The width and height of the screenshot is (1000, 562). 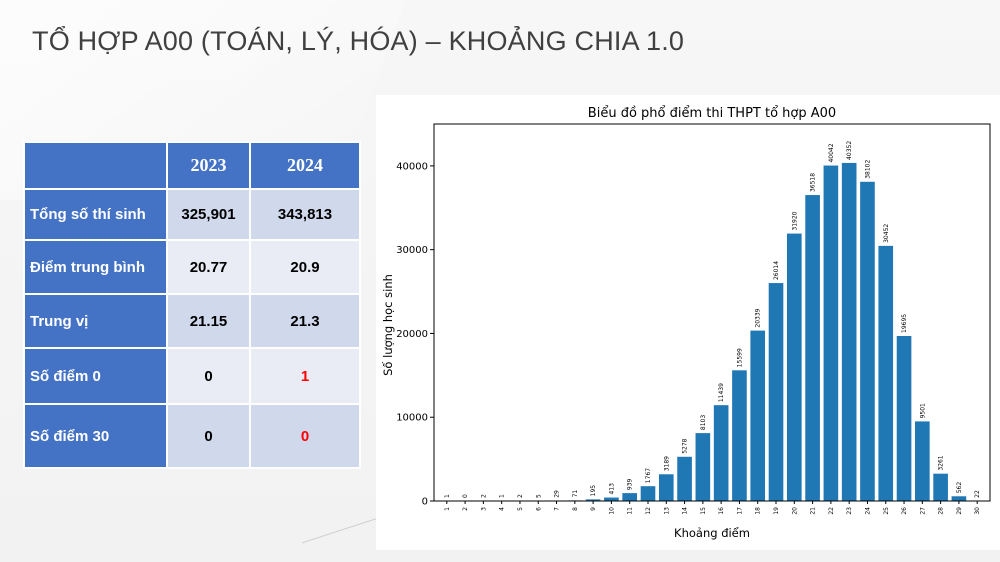 I want to click on cell-2023: 21.15, so click(x=208, y=321).